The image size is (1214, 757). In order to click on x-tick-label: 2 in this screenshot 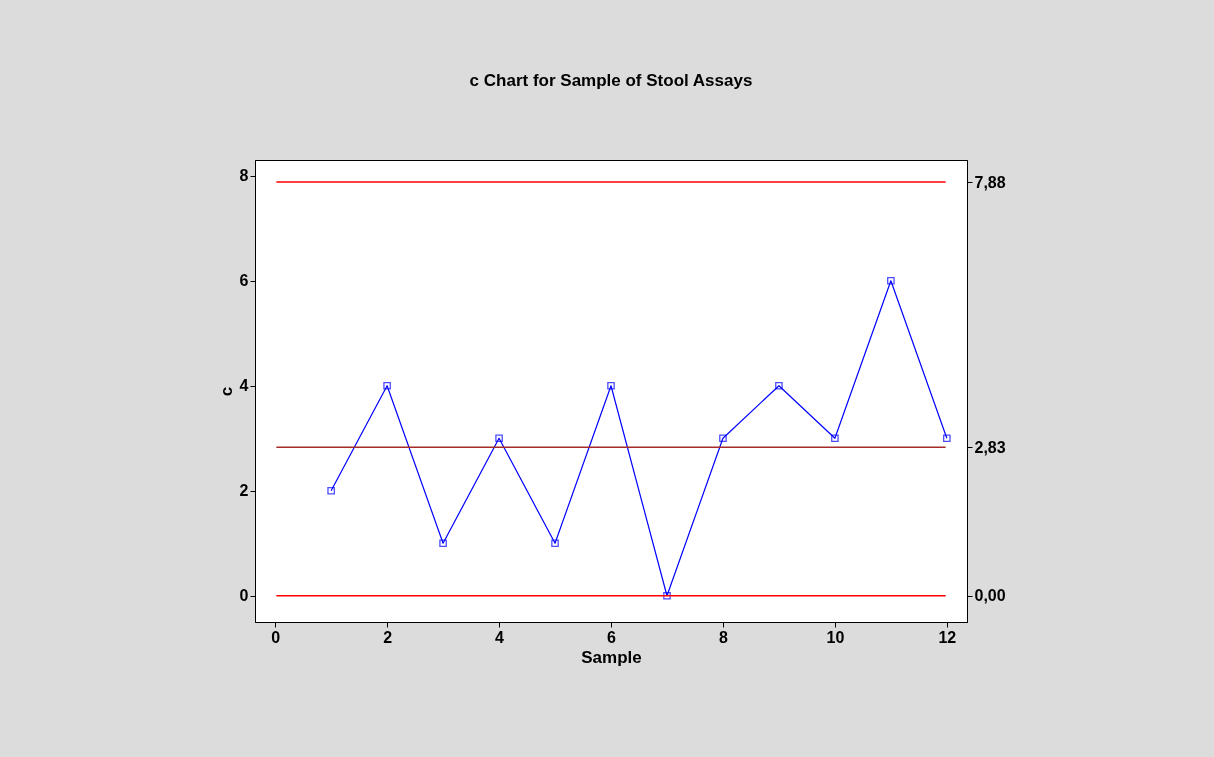, I will do `click(388, 637)`.